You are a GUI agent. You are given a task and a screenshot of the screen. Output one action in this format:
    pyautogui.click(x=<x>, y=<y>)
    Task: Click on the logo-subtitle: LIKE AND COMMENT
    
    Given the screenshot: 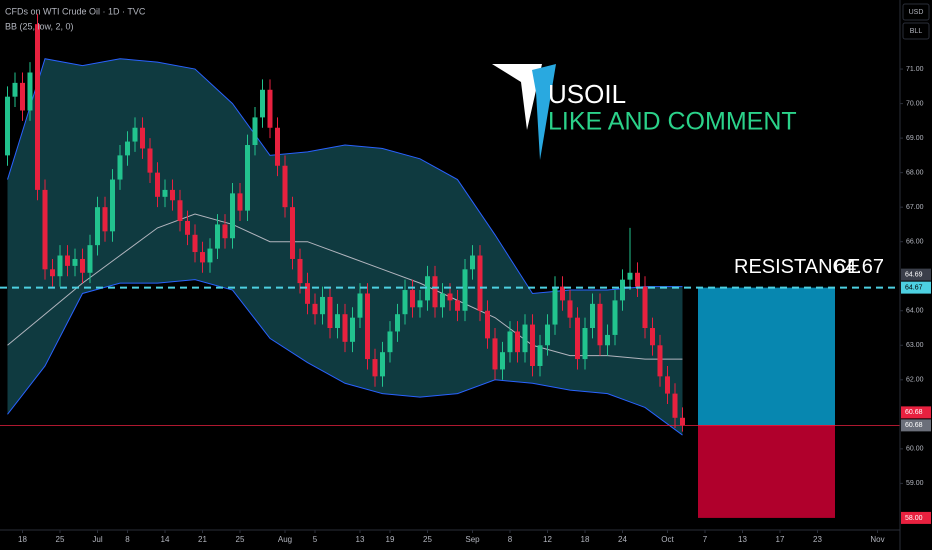 What is the action you would take?
    pyautogui.click(x=672, y=122)
    